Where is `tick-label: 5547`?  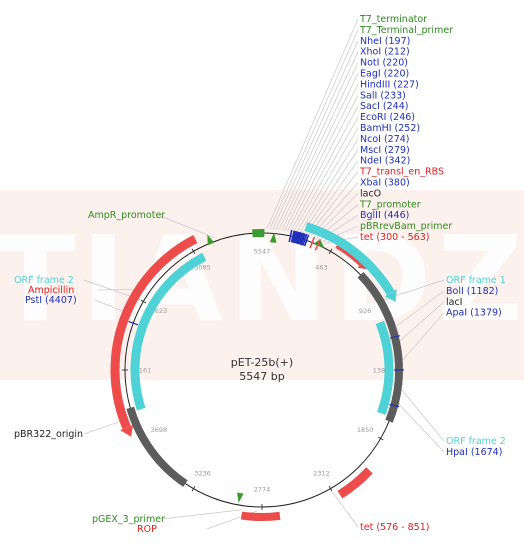
tick-label: 5547 is located at coordinates (262, 252).